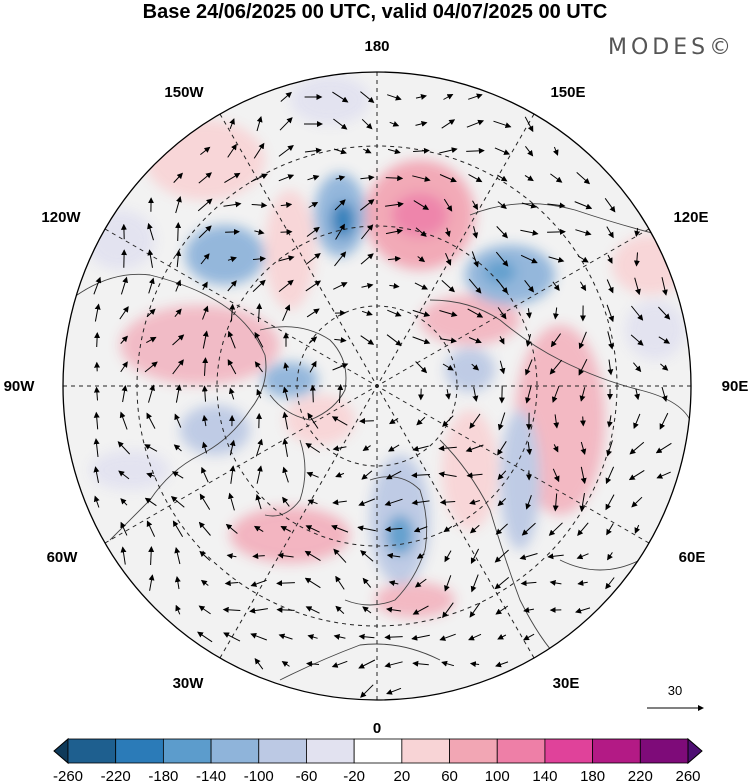  What do you see at coordinates (544, 775) in the screenshot?
I see `colorbar-tick-label: 140` at bounding box center [544, 775].